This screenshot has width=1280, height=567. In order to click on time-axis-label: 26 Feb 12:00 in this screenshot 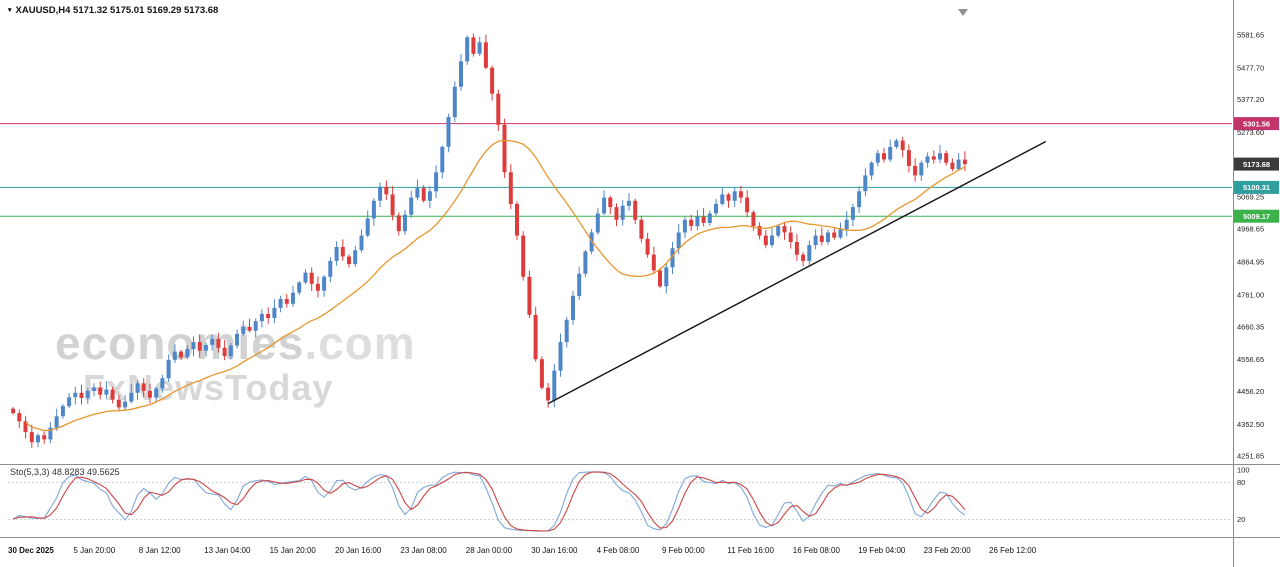, I will do `click(1013, 550)`.